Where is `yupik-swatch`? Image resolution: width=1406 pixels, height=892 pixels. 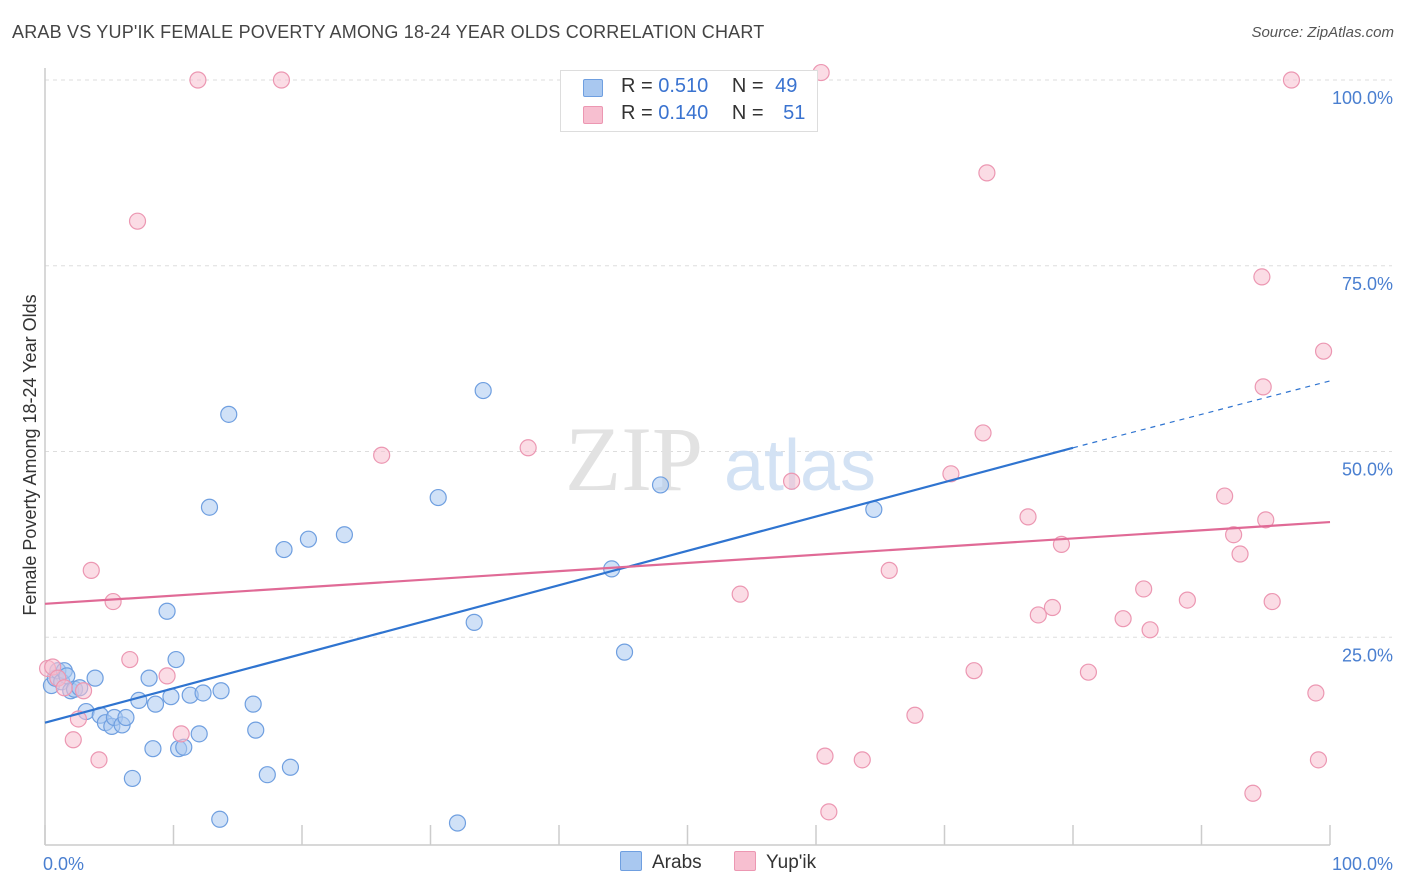
yupik-swatch is located at coordinates (593, 115).